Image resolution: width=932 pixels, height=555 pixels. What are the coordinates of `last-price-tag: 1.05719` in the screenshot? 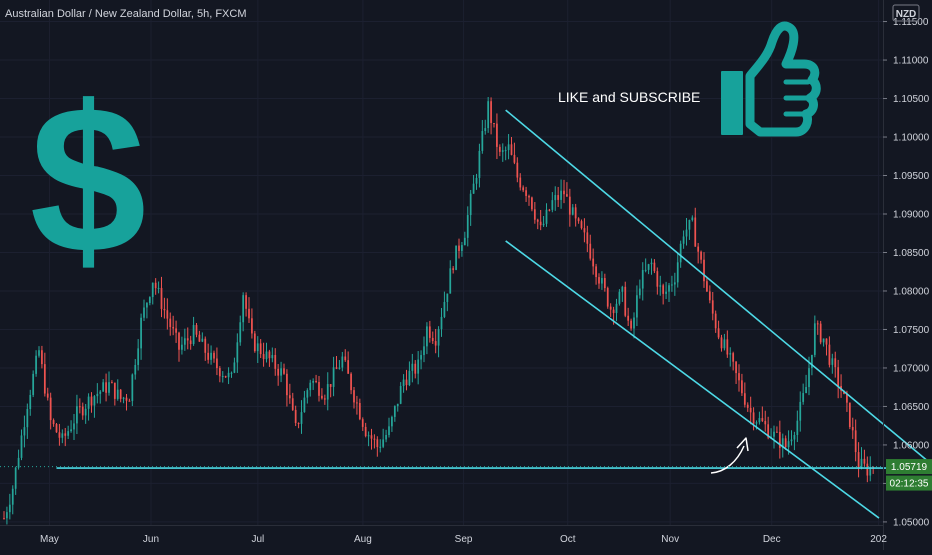 It's located at (909, 466).